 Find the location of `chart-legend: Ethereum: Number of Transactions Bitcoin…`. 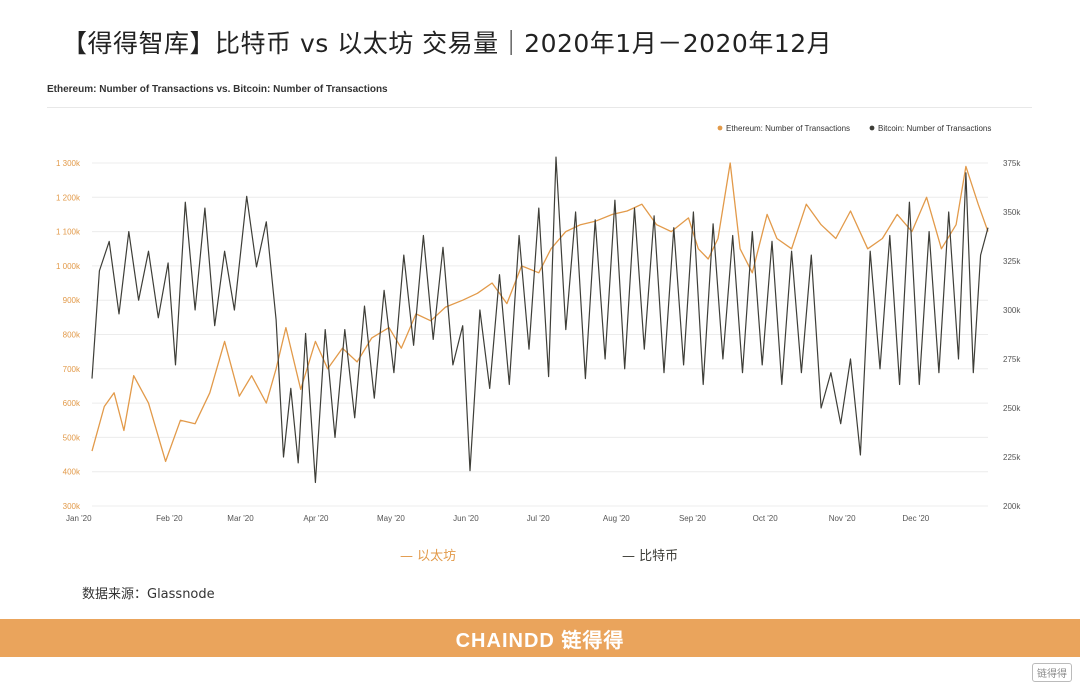

chart-legend: Ethereum: Number of Transactions Bitcoin… is located at coordinates (854, 128).